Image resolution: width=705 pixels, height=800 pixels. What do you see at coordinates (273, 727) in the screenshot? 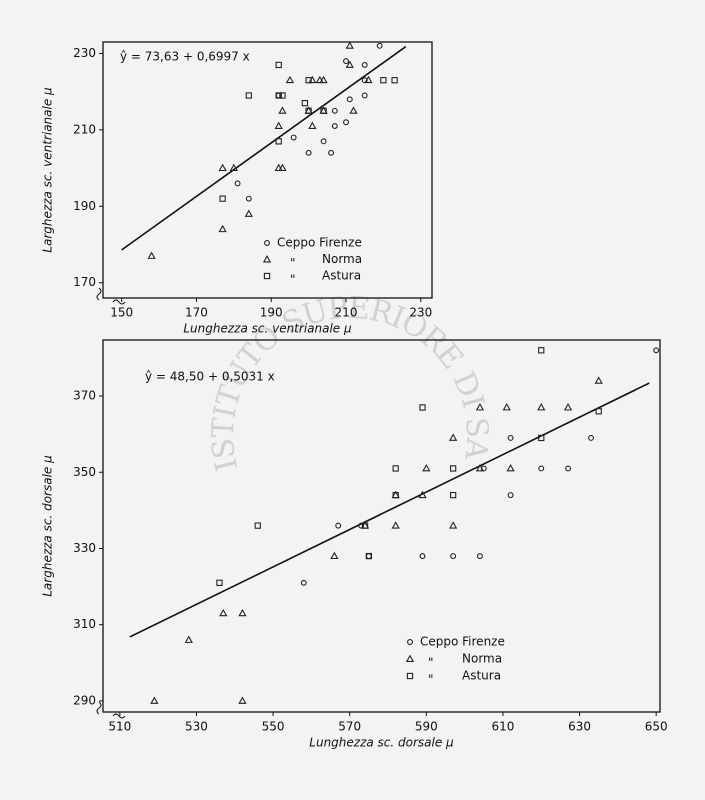
I see `x-tick-label: 550` at bounding box center [273, 727].